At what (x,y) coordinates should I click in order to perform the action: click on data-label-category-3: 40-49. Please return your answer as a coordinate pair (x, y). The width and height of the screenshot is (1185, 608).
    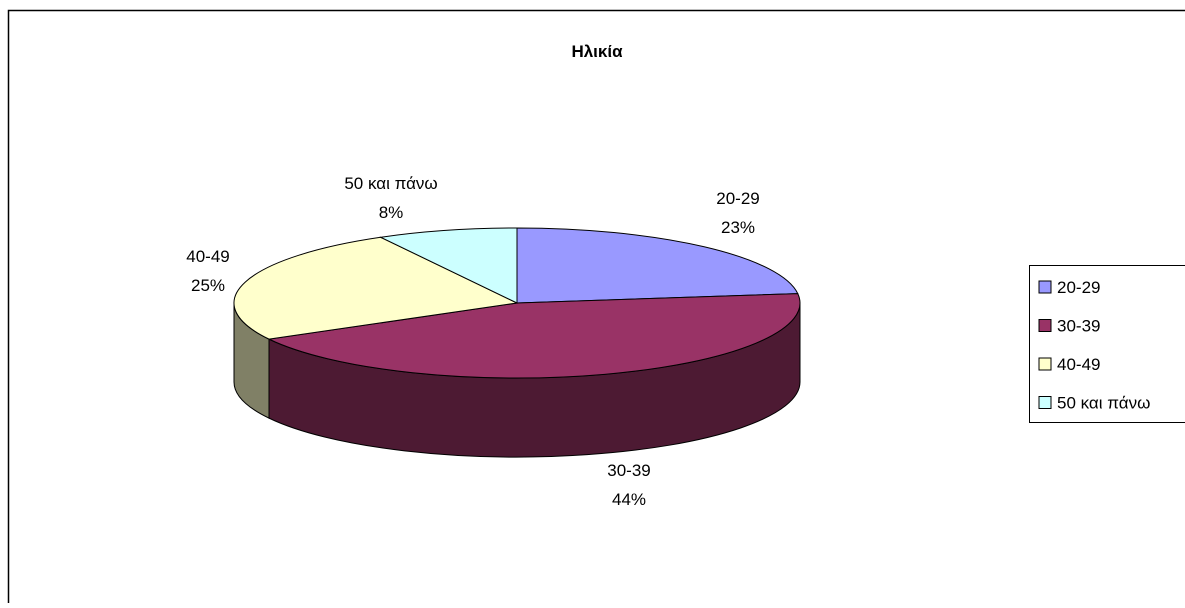
    Looking at the image, I should click on (207, 256).